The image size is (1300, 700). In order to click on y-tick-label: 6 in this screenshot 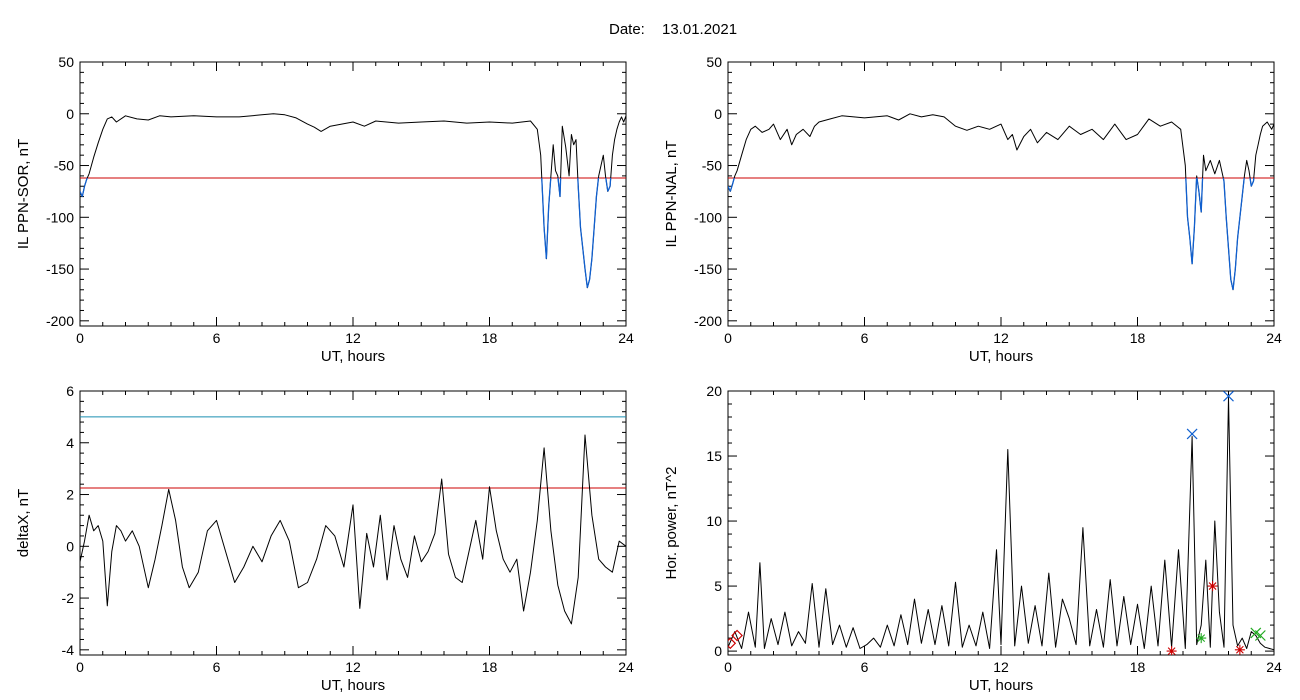, I will do `click(70, 391)`.